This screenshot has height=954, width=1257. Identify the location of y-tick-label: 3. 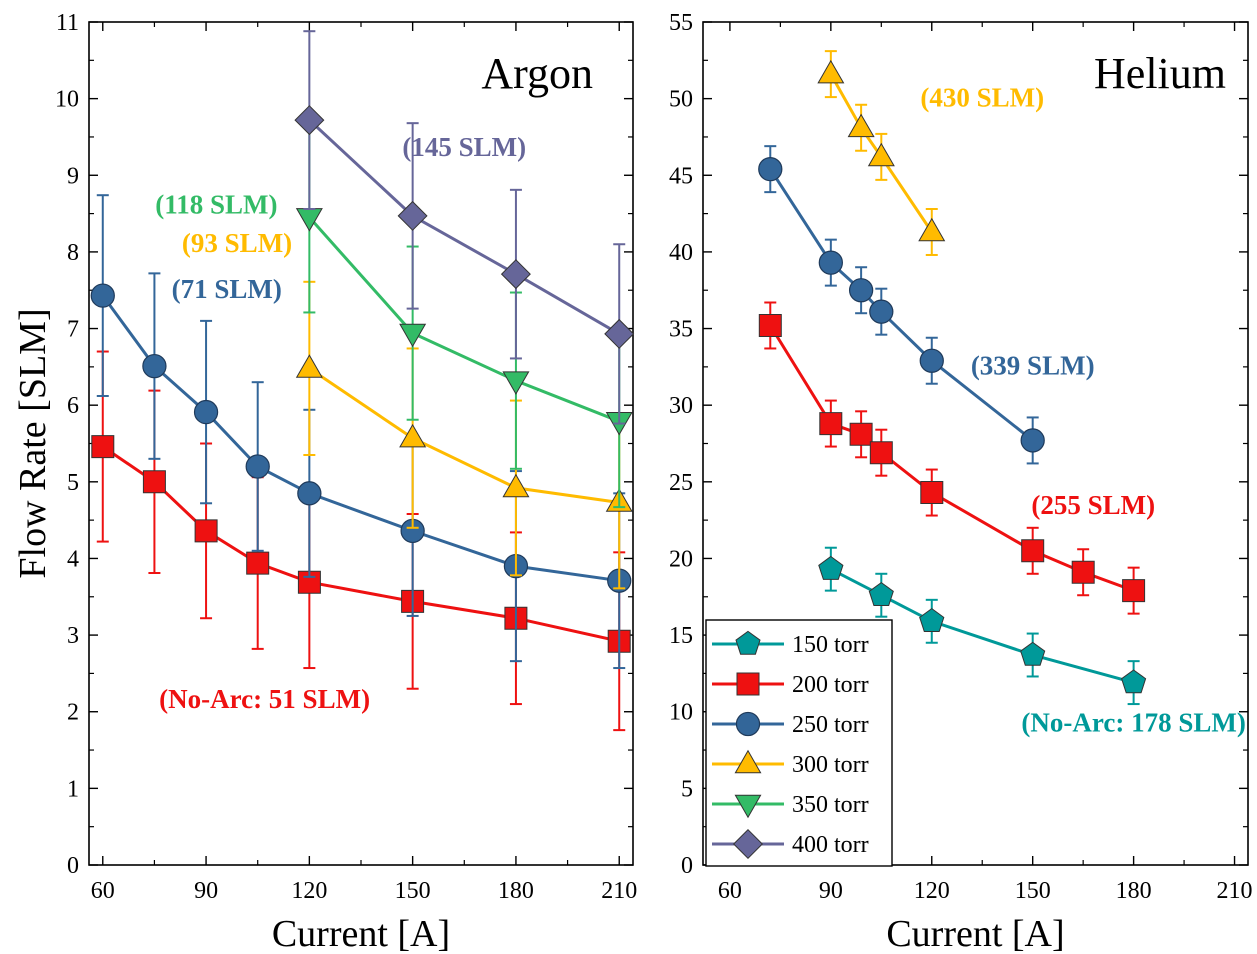
(73, 636).